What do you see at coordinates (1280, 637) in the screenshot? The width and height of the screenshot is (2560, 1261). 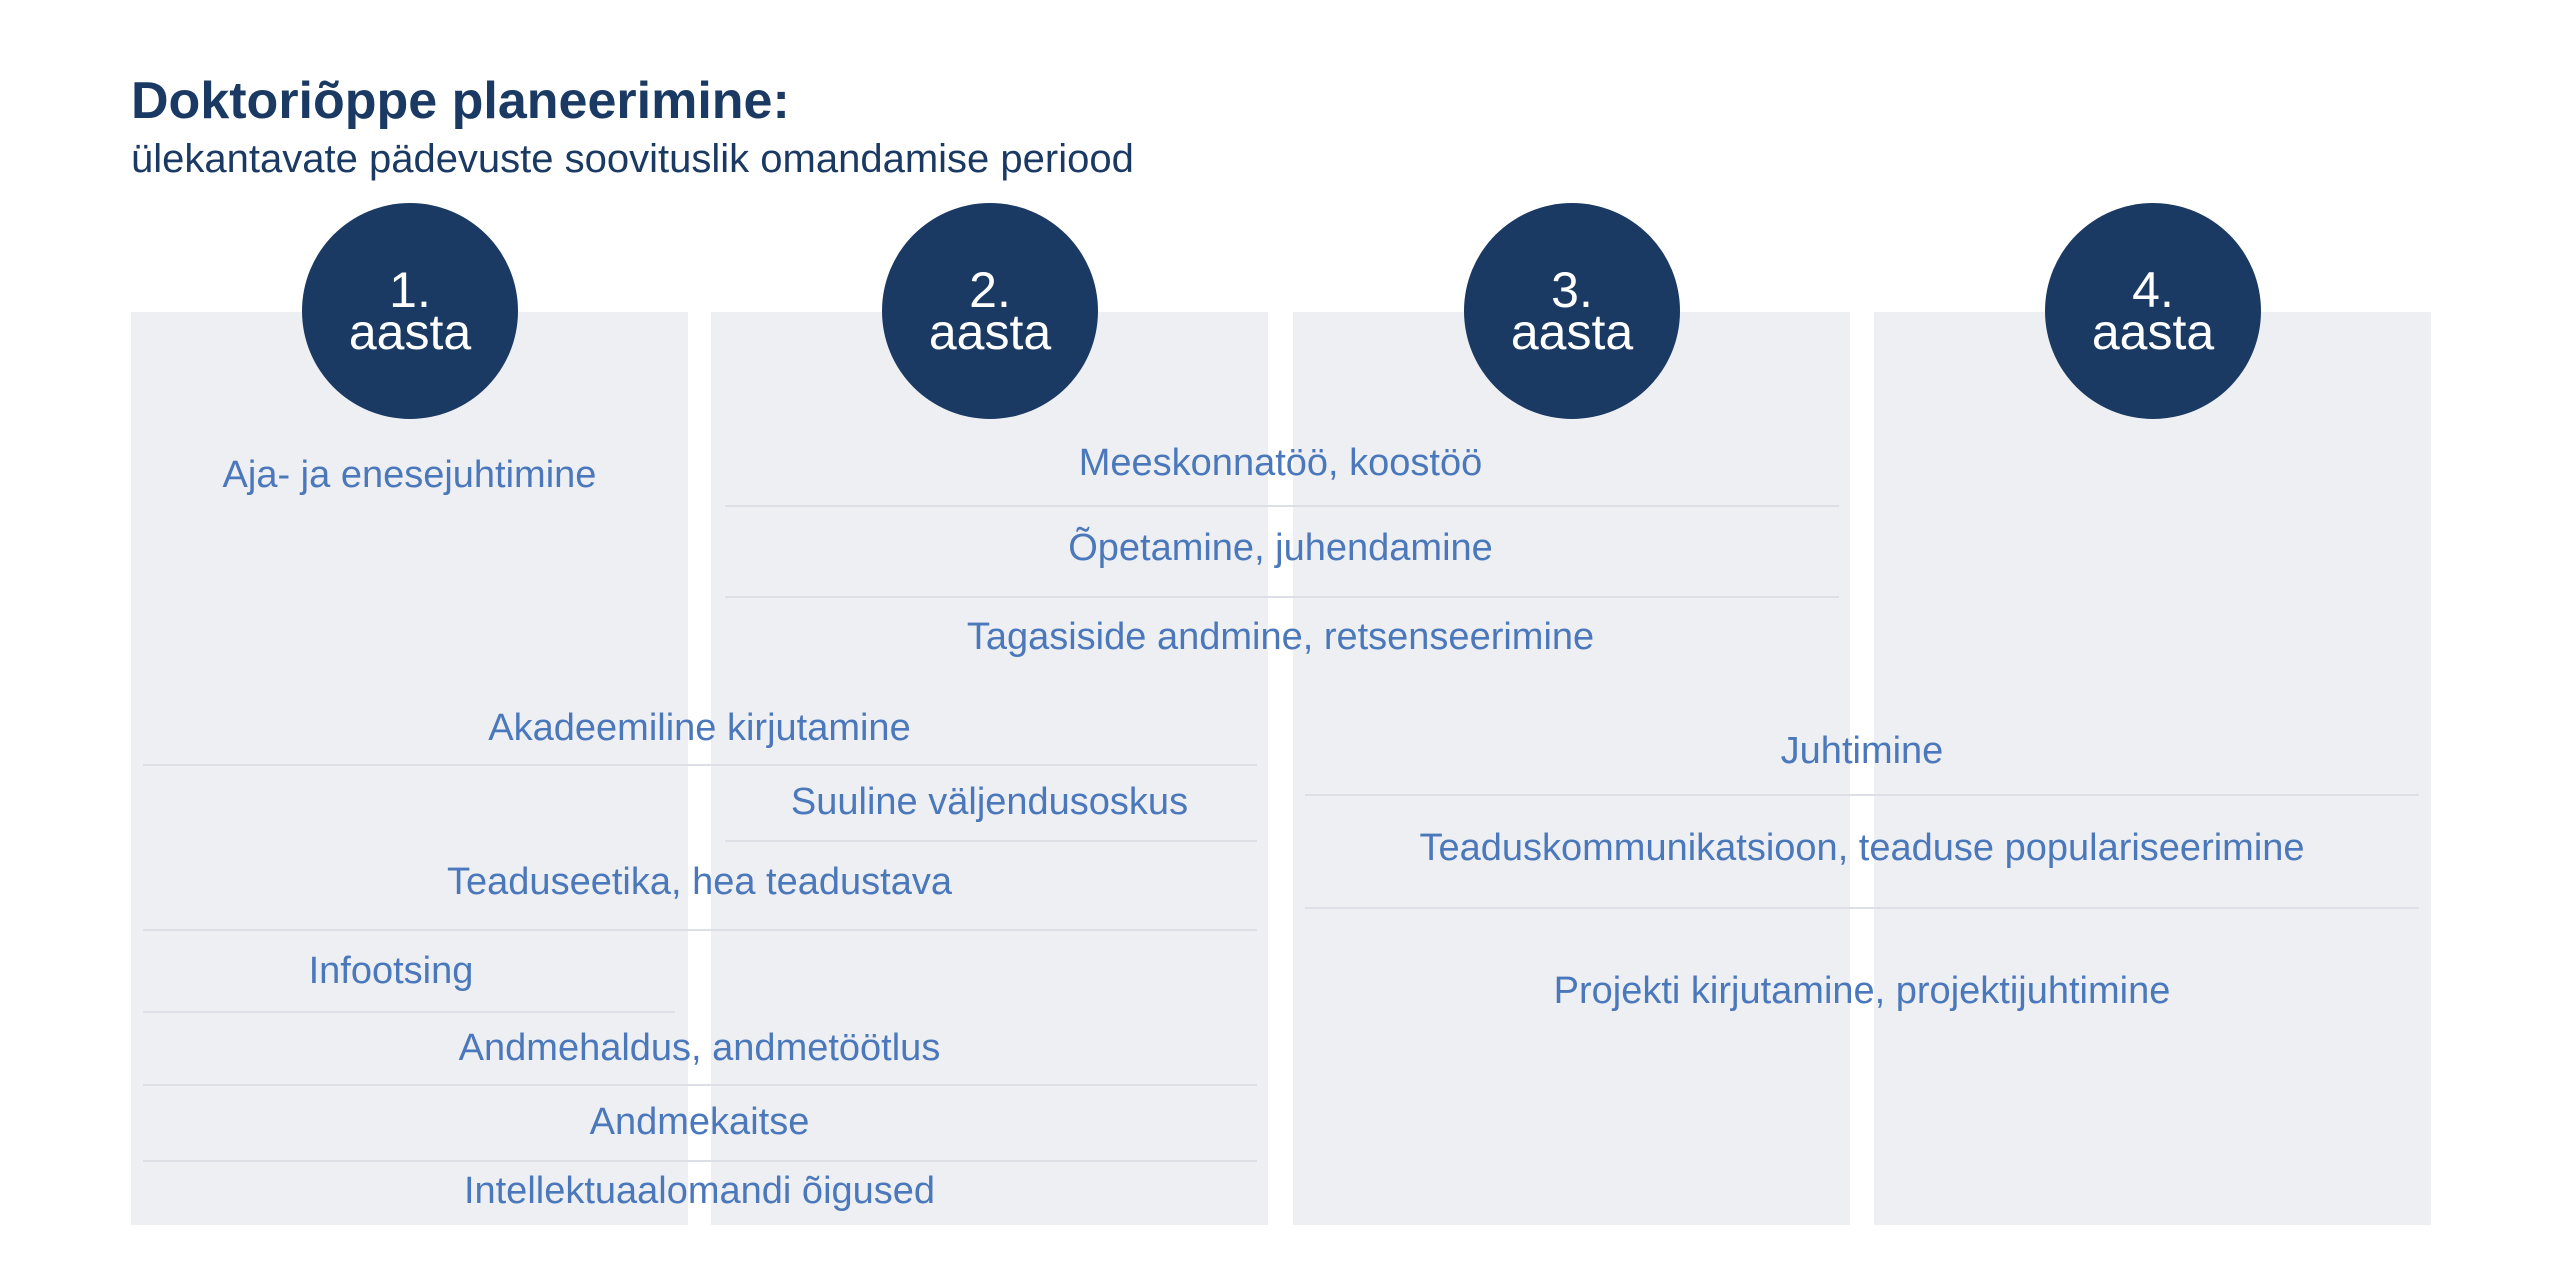 I see `competency-feedback: Tagasiside andmine, retsenseerimine` at bounding box center [1280, 637].